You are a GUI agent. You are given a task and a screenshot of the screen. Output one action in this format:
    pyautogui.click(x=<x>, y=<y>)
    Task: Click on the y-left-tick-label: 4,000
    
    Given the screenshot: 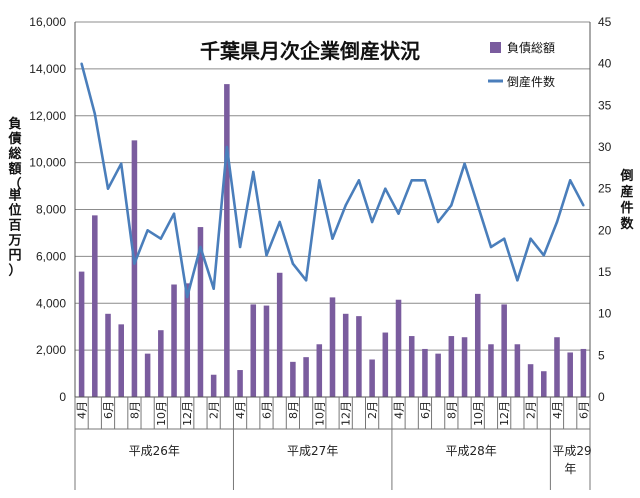 What is the action you would take?
    pyautogui.click(x=51, y=303)
    